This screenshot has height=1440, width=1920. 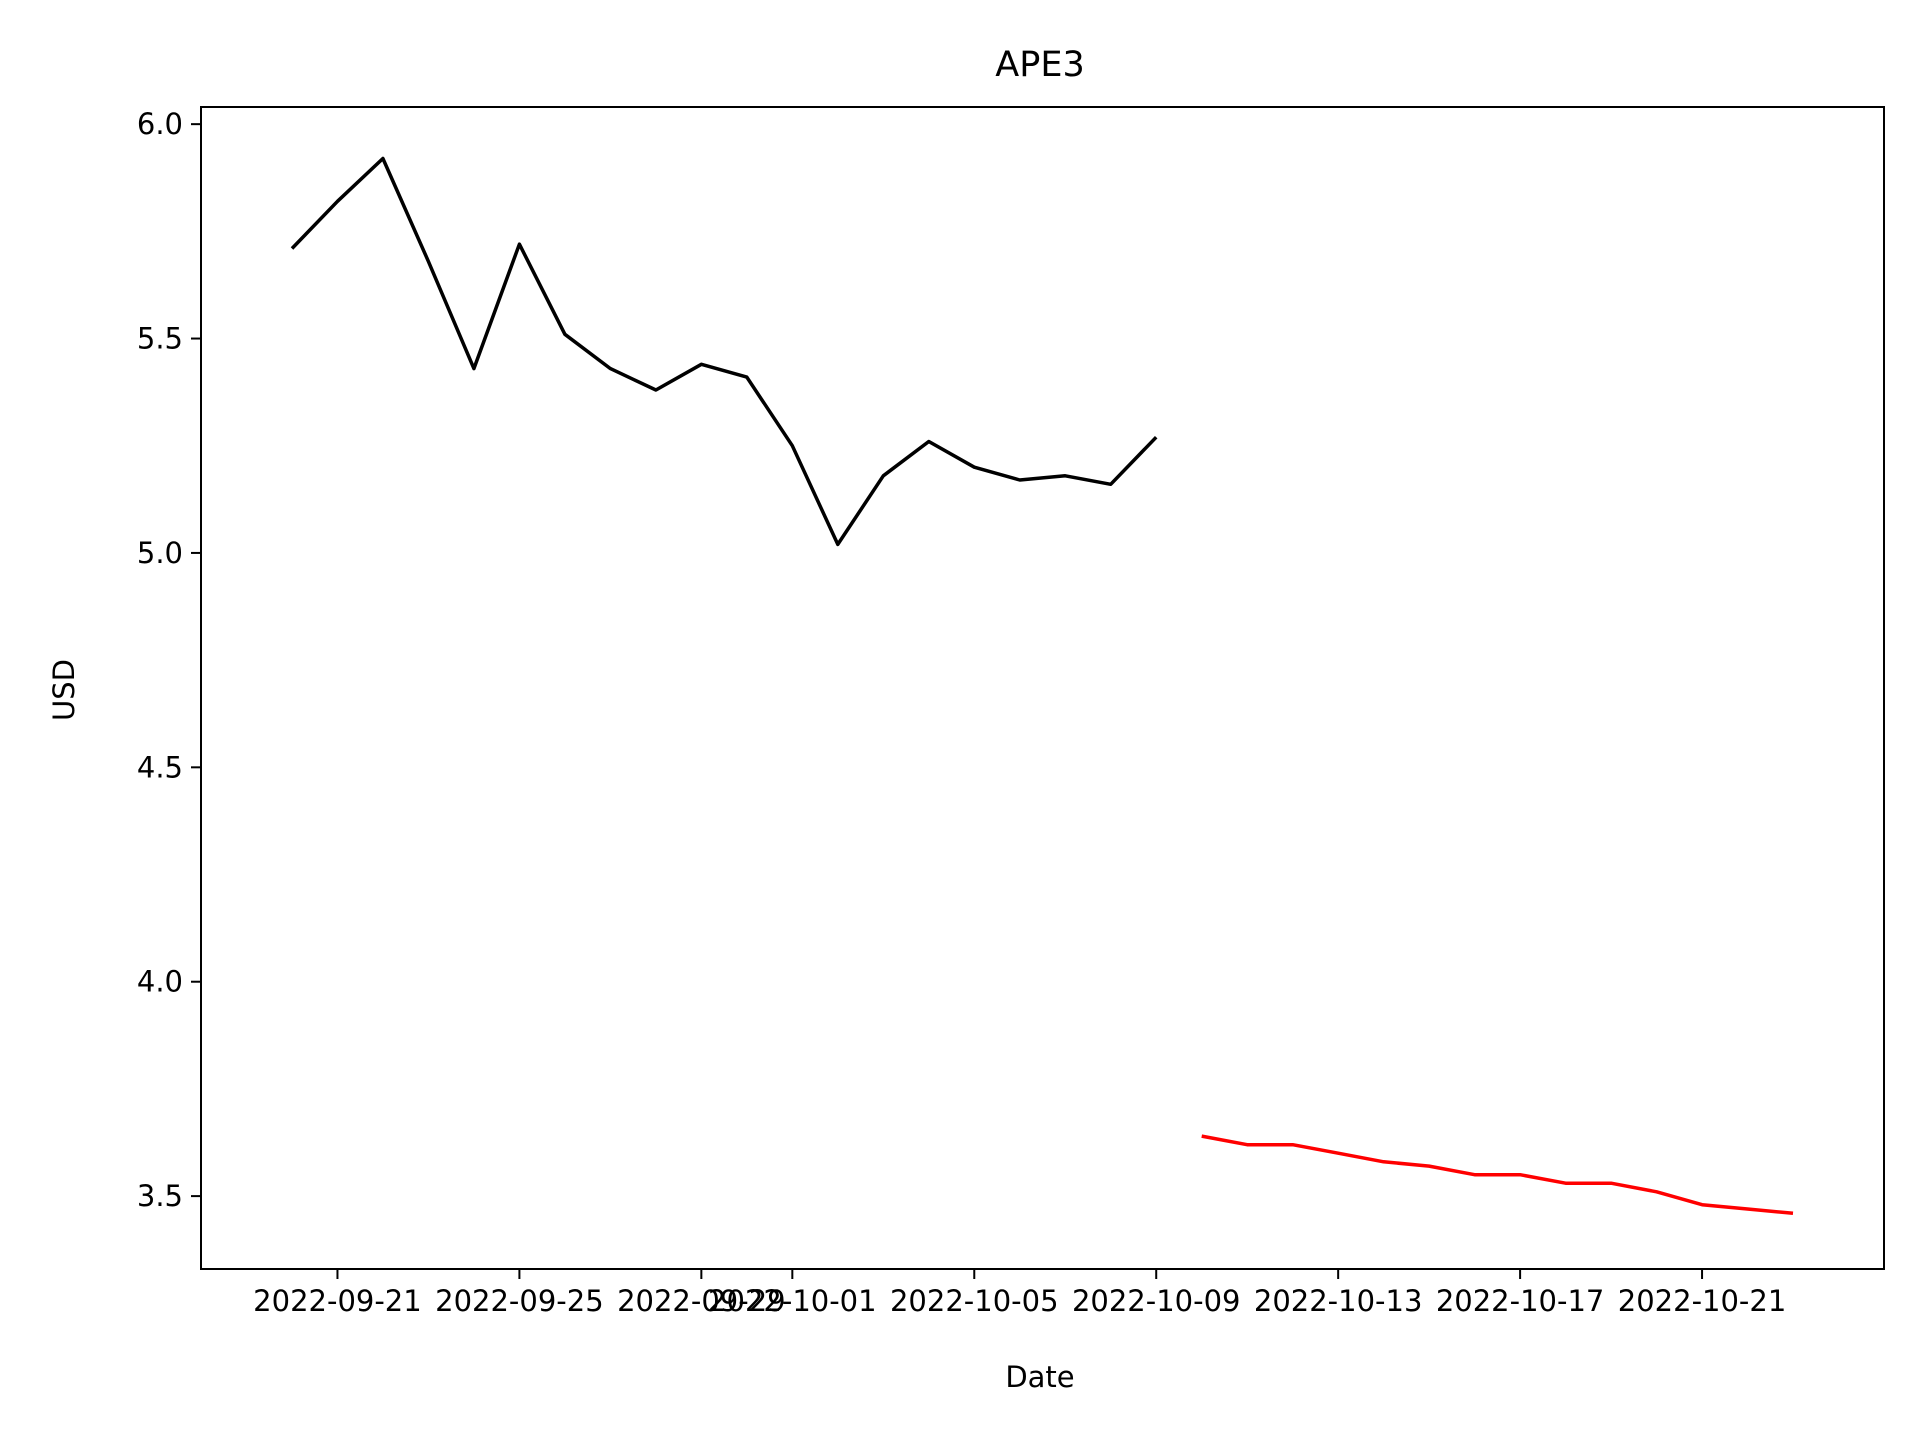 I want to click on x-tick-label: 2022-09-25, so click(x=519, y=1301).